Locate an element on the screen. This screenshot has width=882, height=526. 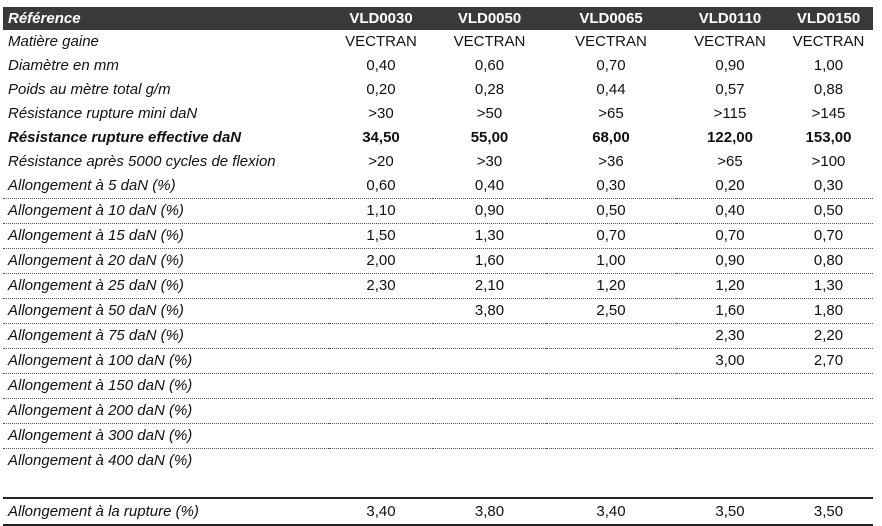
row-label: Allongement à 400 daN (%) is located at coordinates (100, 460).